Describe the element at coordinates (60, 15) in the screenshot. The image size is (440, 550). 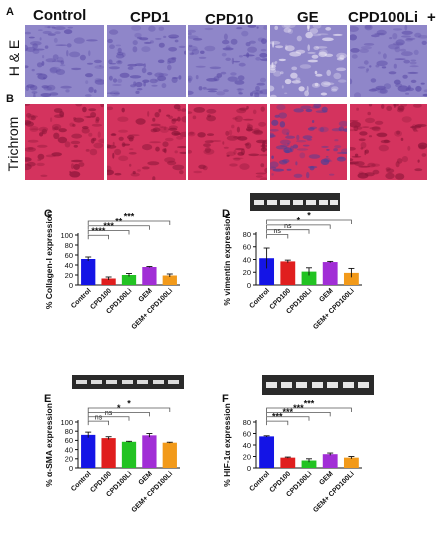
I see `column-header-control: Control` at that location.